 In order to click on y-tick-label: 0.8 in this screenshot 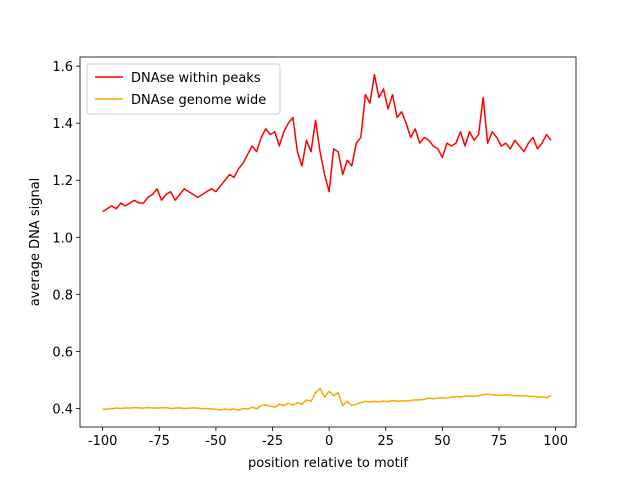, I will do `click(62, 295)`.